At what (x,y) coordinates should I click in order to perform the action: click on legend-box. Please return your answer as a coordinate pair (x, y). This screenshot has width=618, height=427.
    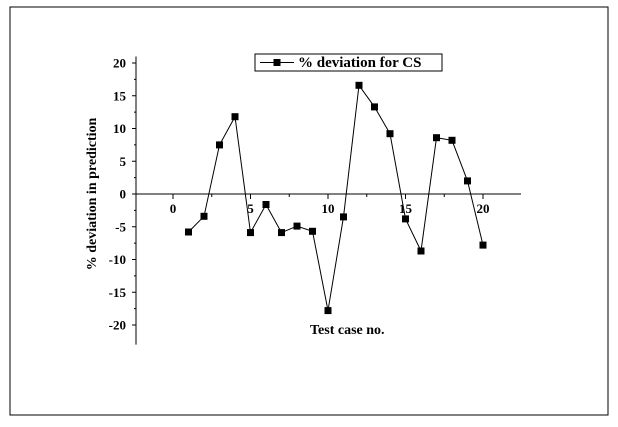
    Looking at the image, I should click on (348, 62).